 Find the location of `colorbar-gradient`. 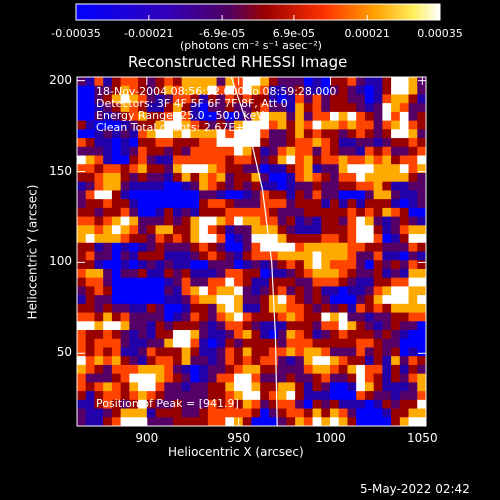

colorbar-gradient is located at coordinates (258, 12).